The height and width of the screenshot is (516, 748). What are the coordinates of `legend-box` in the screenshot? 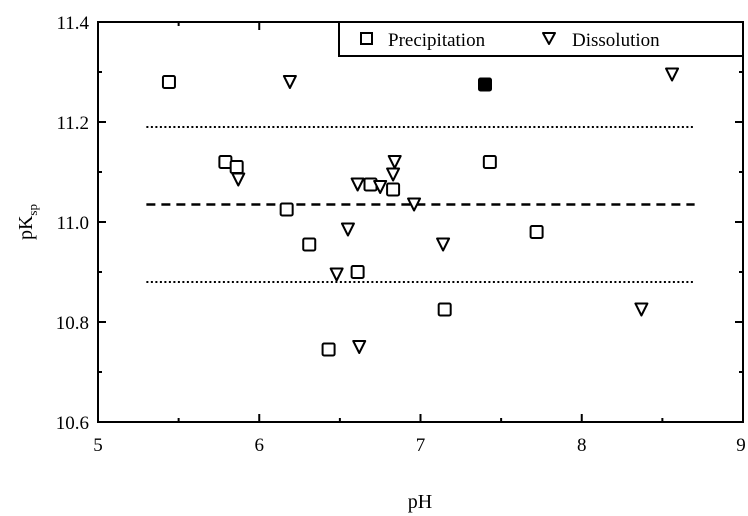 It's located at (541, 39).